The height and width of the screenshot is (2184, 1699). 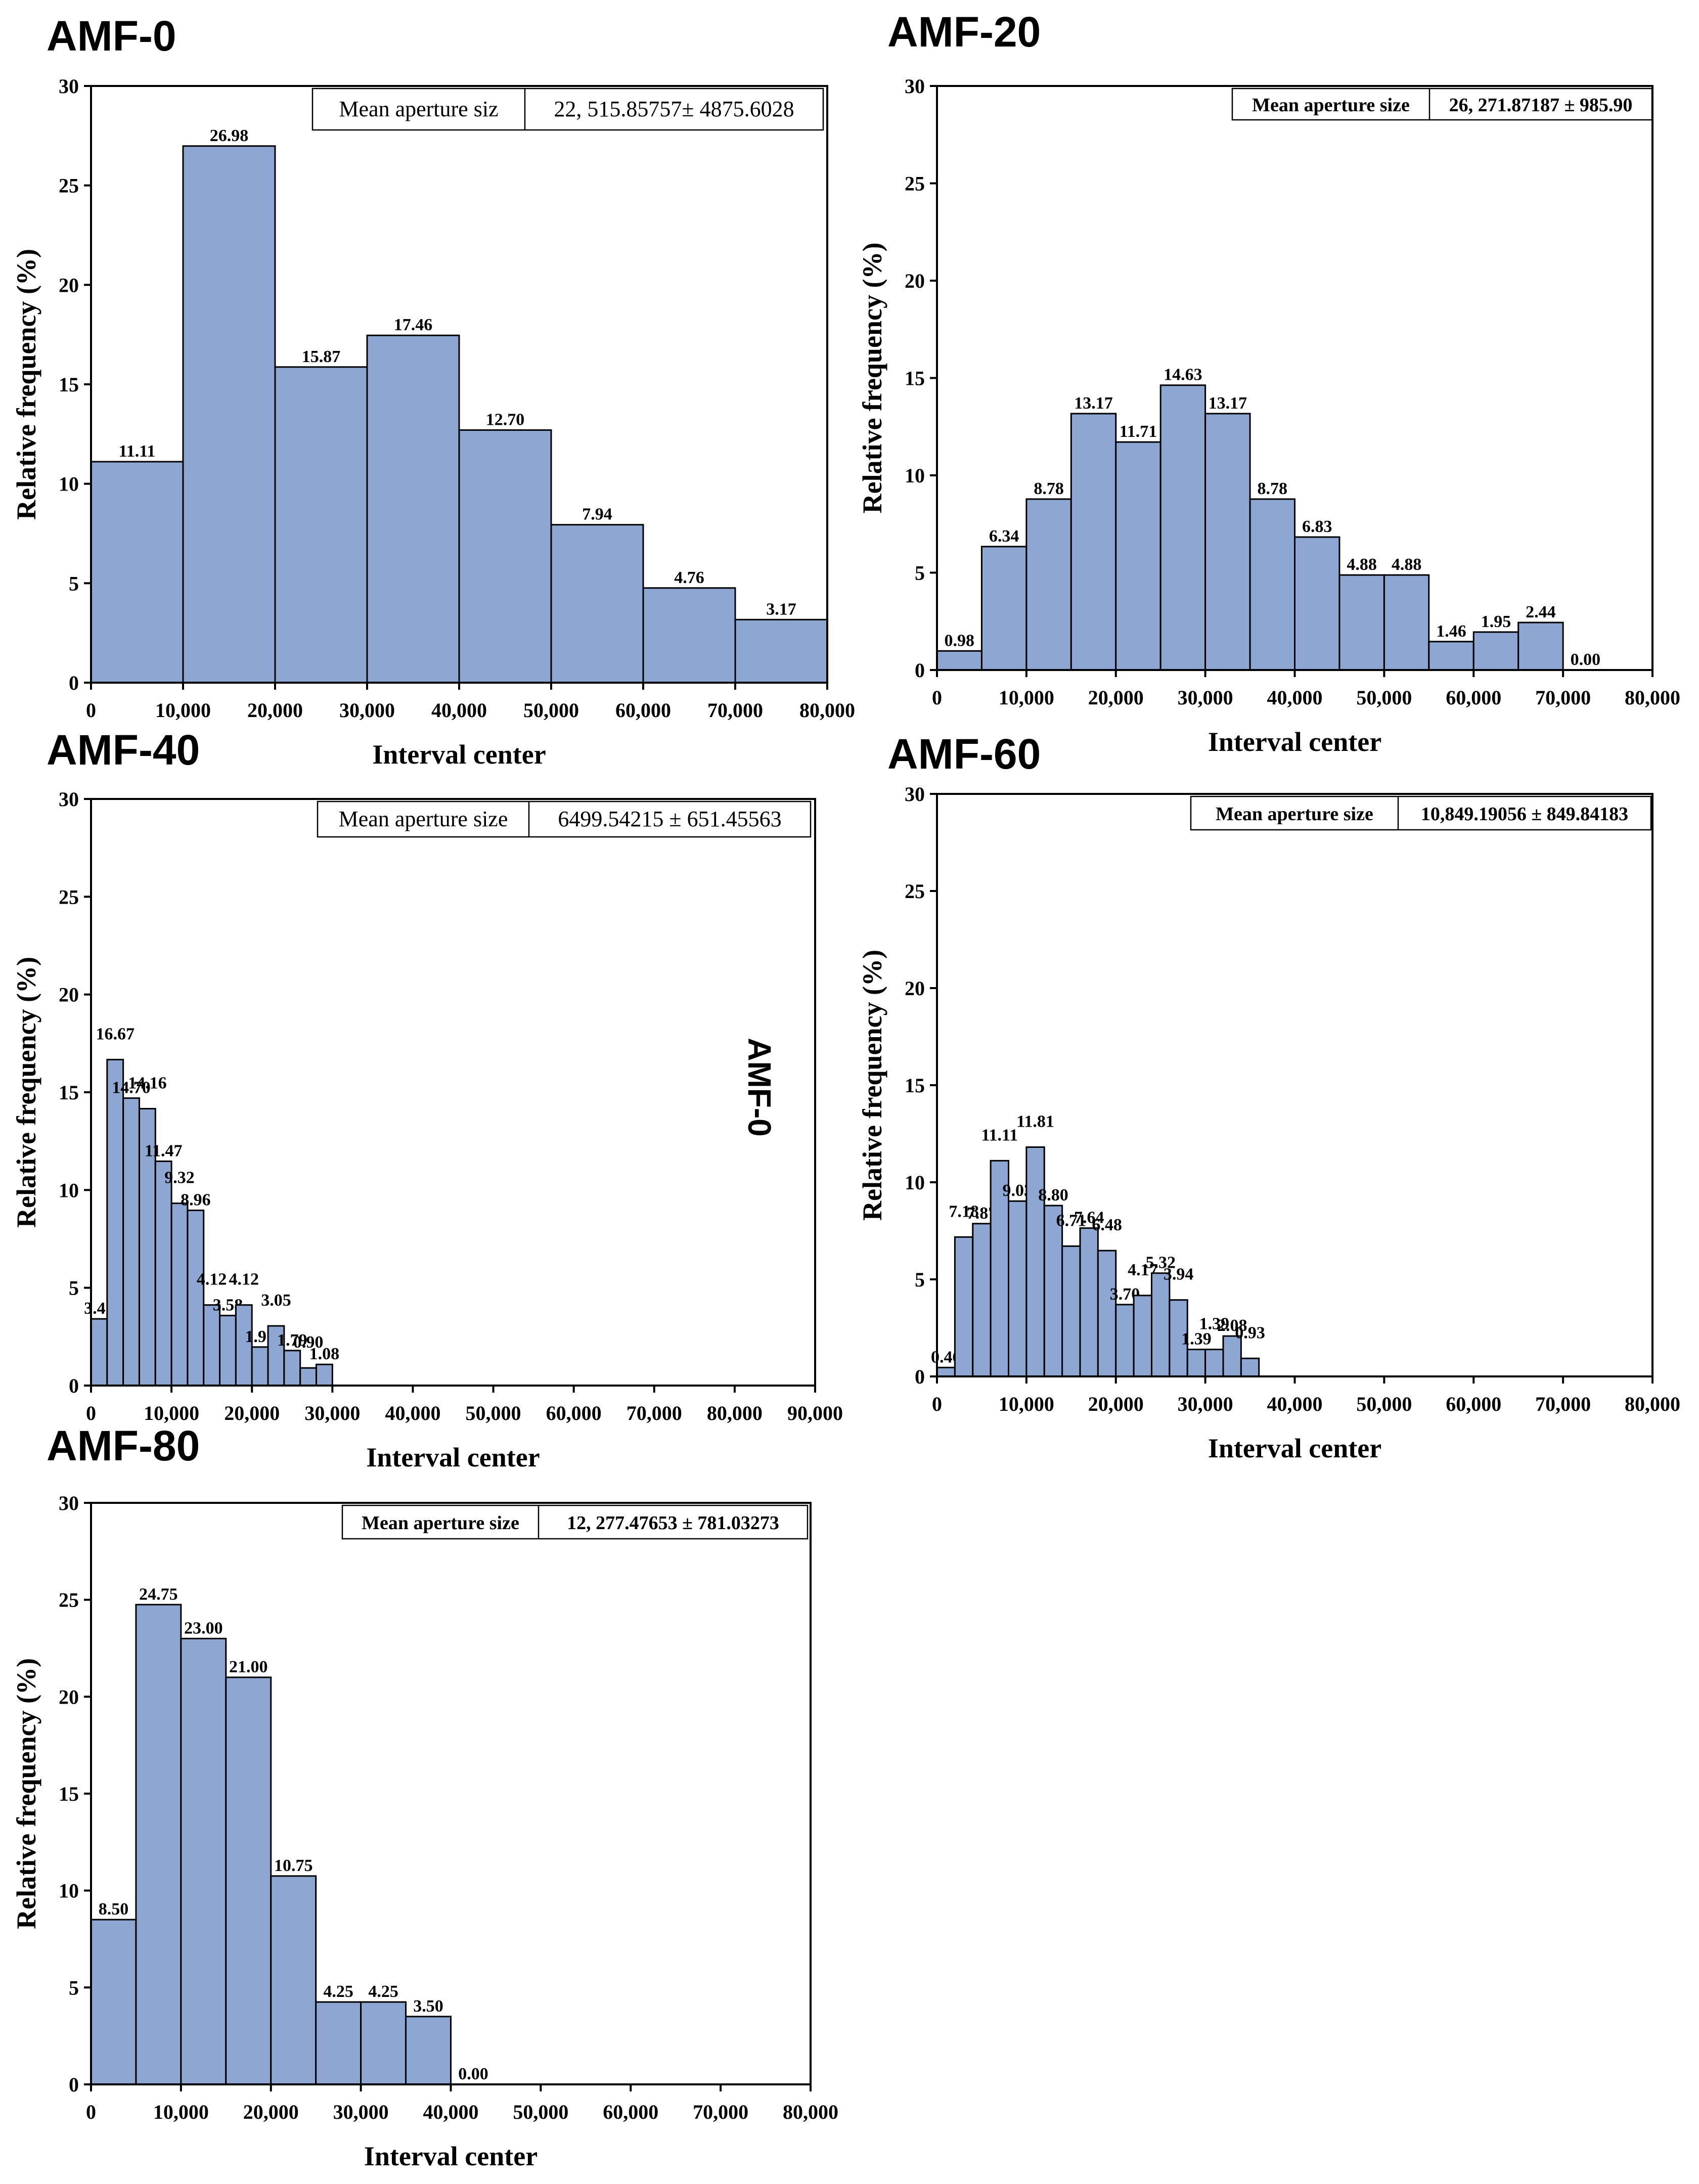 I want to click on bar-value-label: 21.00, so click(x=248, y=1667).